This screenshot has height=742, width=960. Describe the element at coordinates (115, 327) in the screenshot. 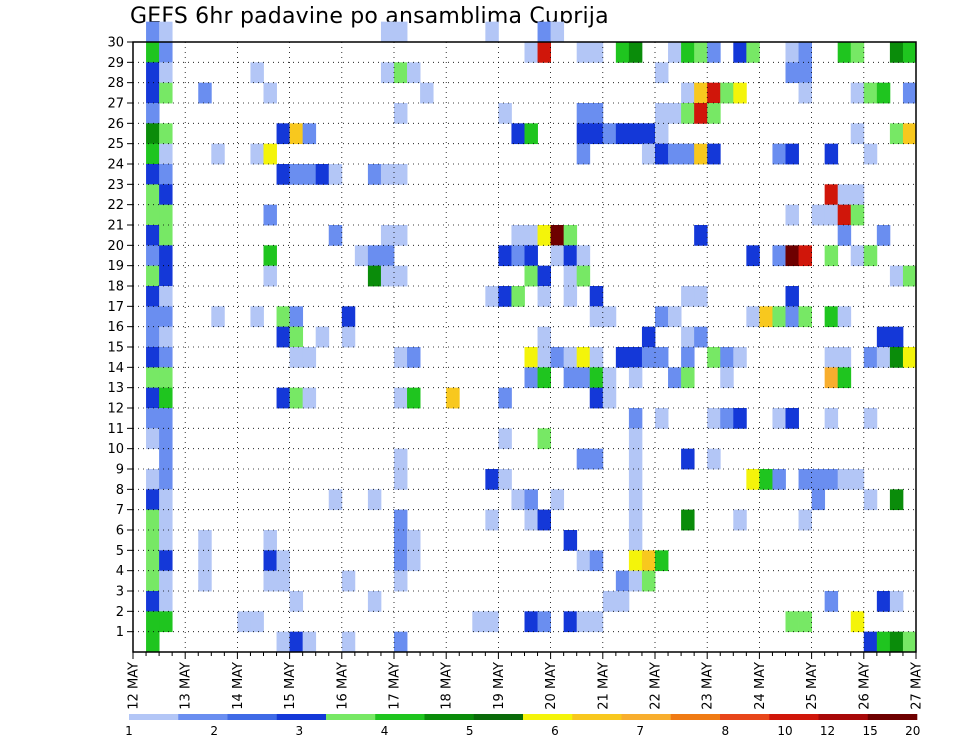

I see `y-tick-label: 16` at that location.